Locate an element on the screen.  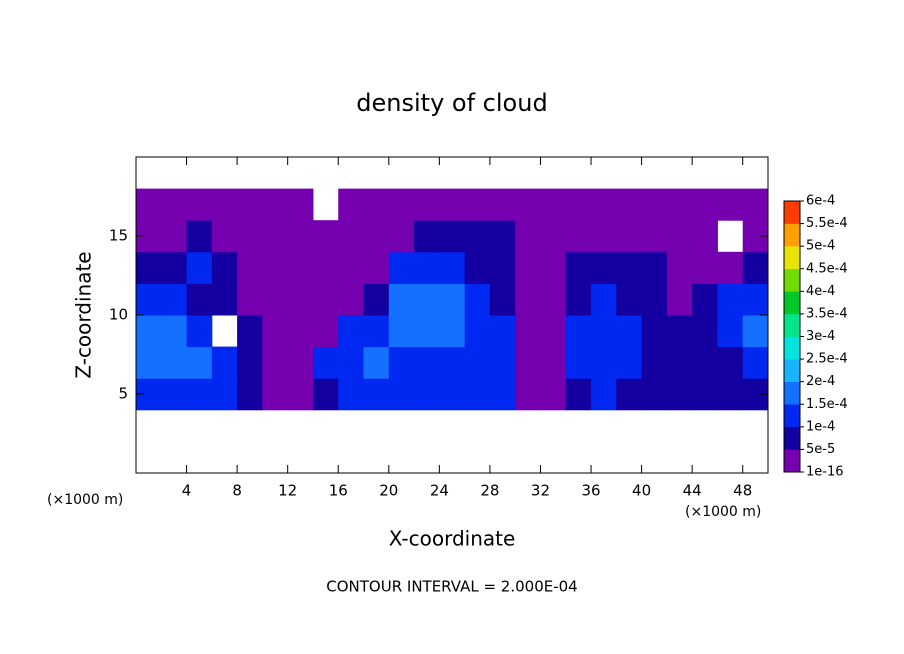
x-axis-label: X-coordinate is located at coordinates (452, 539).